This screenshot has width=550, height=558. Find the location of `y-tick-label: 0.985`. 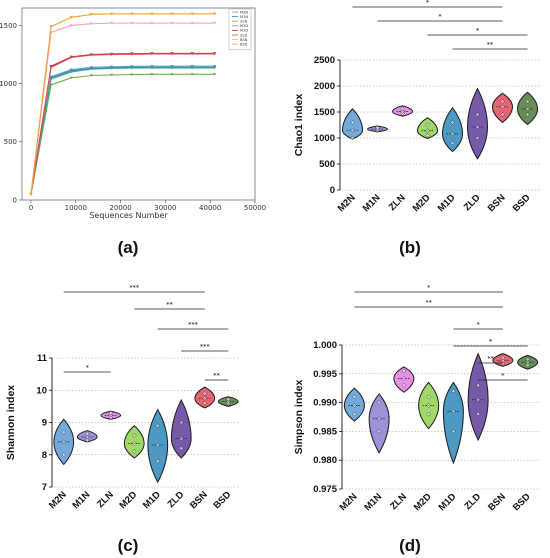

y-tick-label: 0.985 is located at coordinates (325, 431).